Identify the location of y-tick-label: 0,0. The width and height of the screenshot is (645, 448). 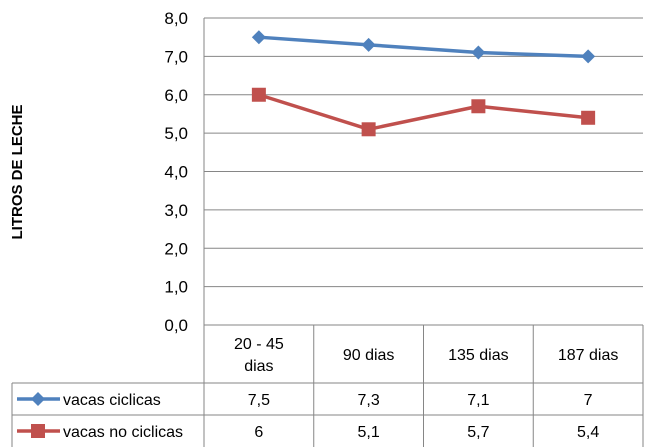
(176, 325).